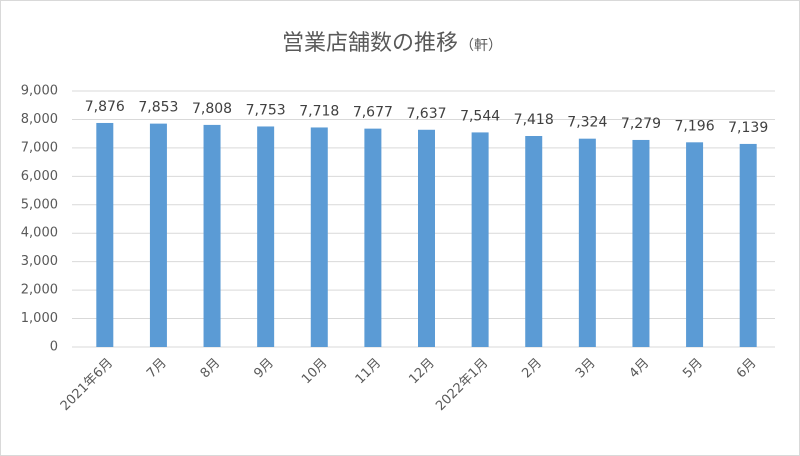  What do you see at coordinates (370, 43) in the screenshot?
I see `chart-title: 営業店舗数の推移` at bounding box center [370, 43].